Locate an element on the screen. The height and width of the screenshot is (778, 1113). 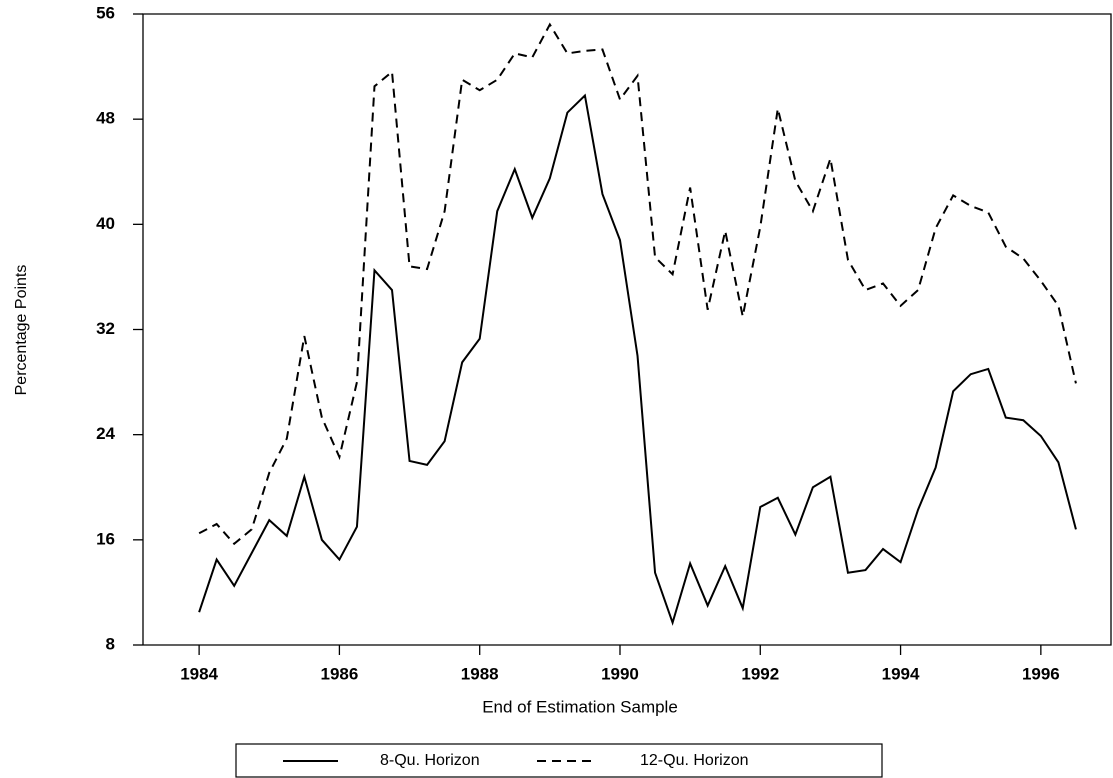
x-tick-label: 1984 is located at coordinates (199, 673).